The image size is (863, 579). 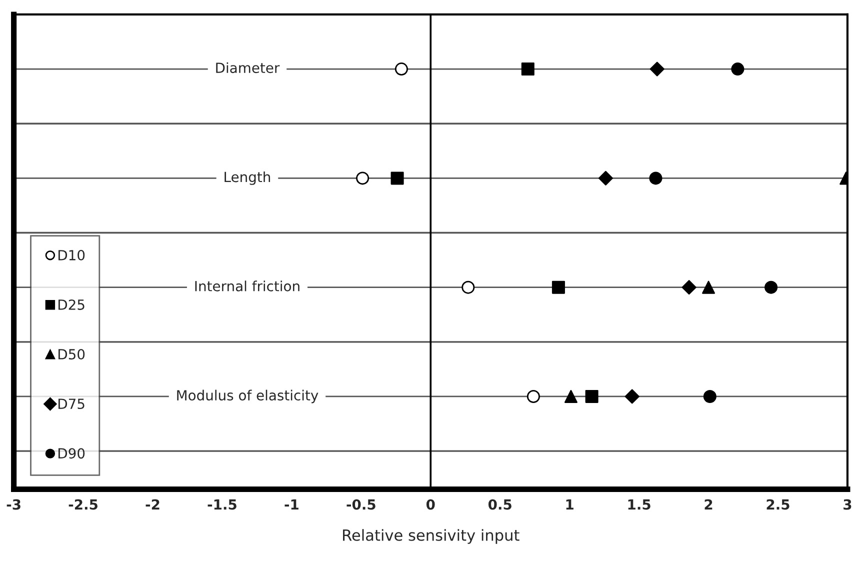 What do you see at coordinates (71, 255) in the screenshot?
I see `legend-label: D10` at bounding box center [71, 255].